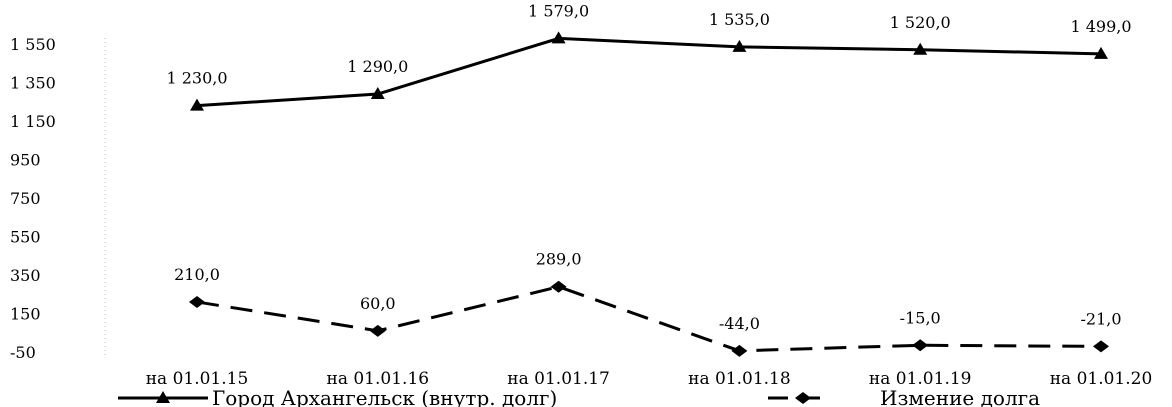 This screenshot has width=1172, height=407. Describe the element at coordinates (33, 121) in the screenshot. I see `y-tick-label: 1 150` at that location.